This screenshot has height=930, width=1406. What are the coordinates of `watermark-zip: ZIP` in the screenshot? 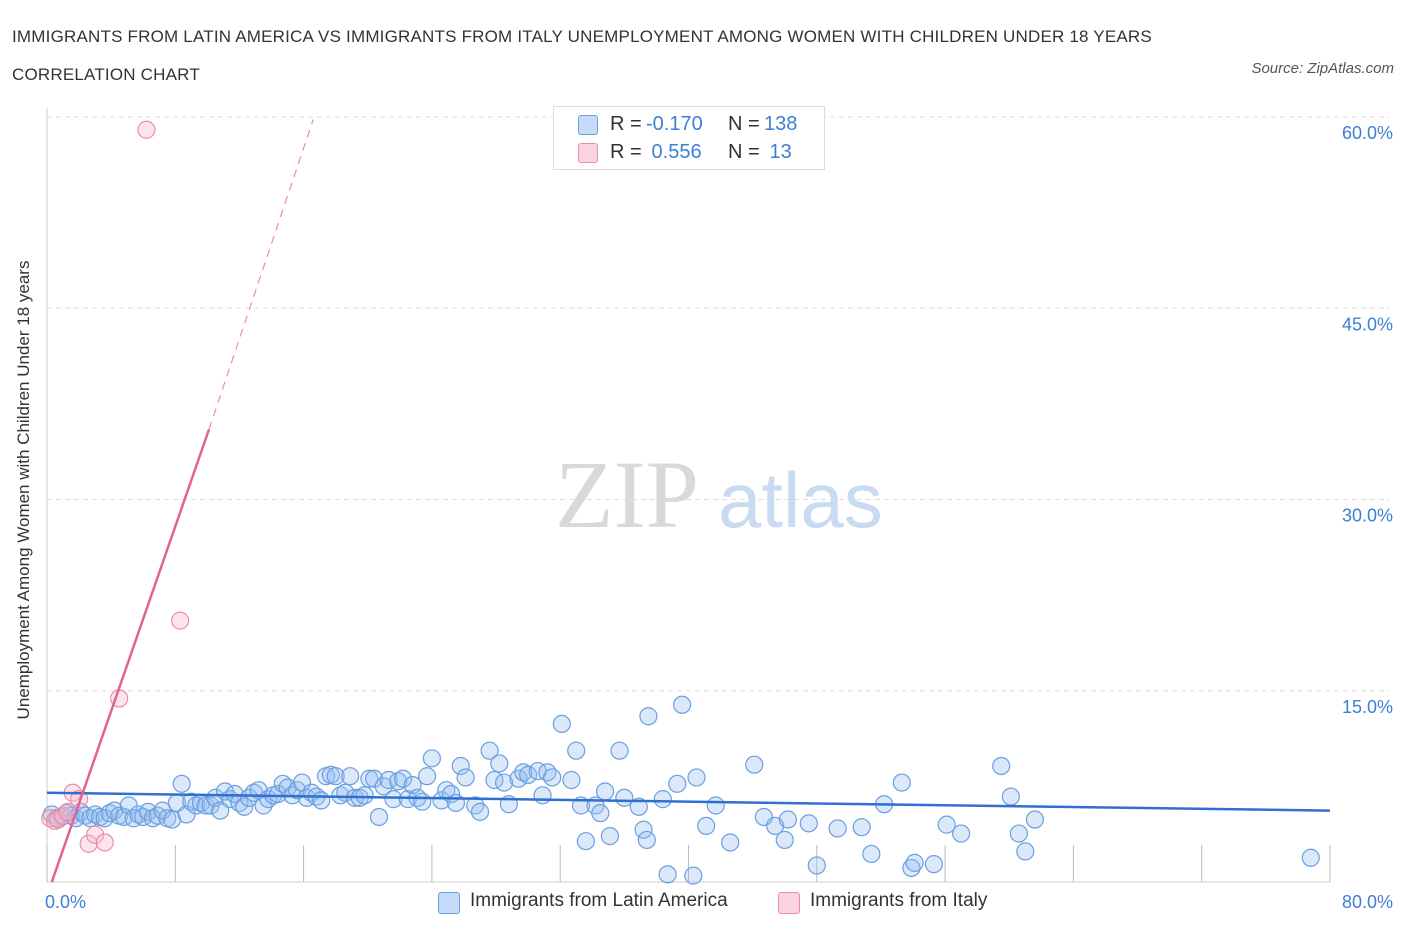 It's located at (627, 494).